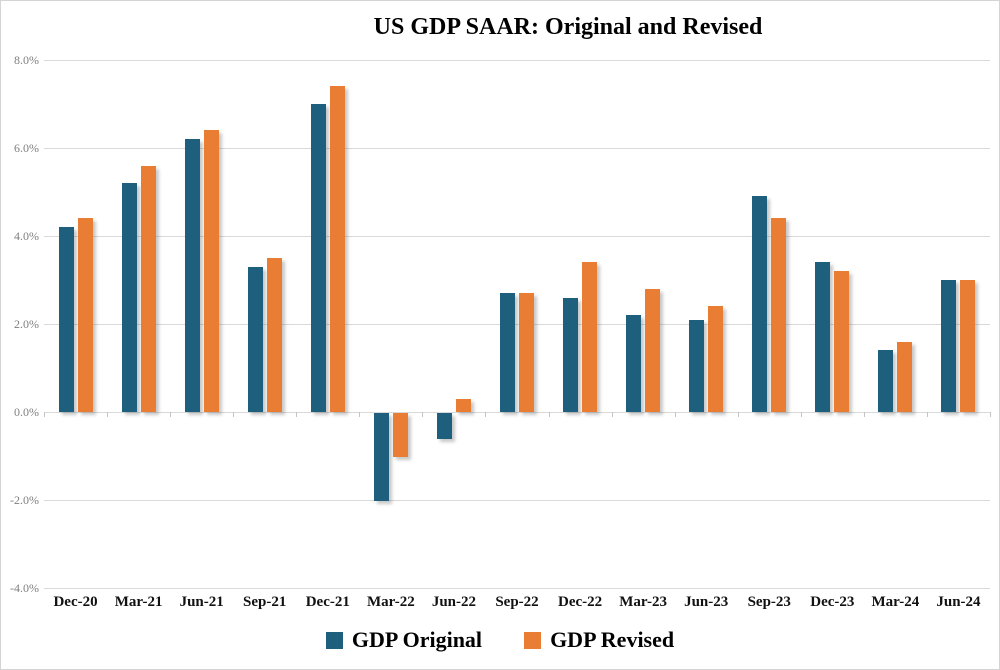  What do you see at coordinates (580, 602) in the screenshot?
I see `x-axis-tick-label: Dec-22` at bounding box center [580, 602].